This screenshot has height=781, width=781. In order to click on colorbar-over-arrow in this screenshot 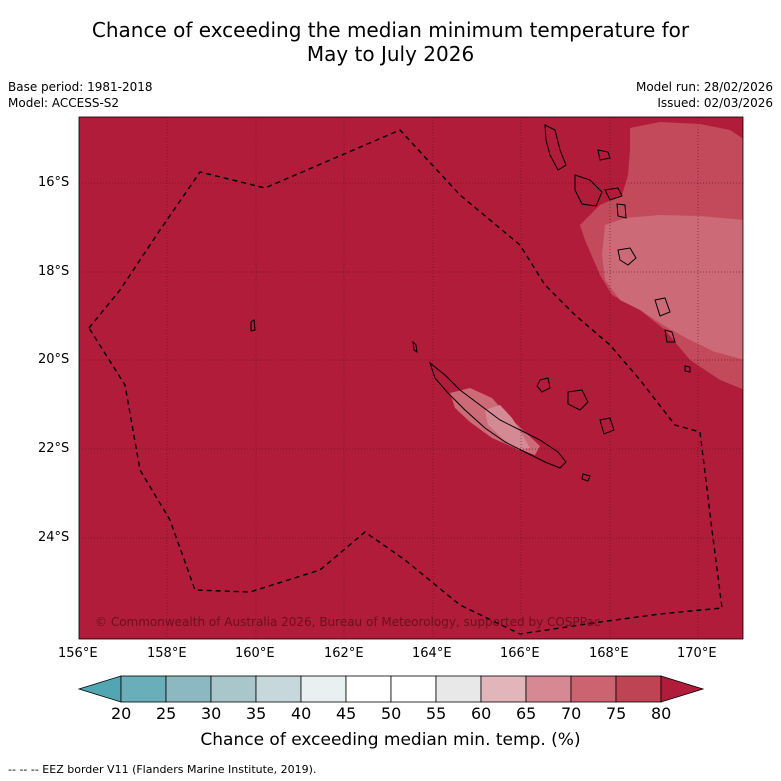, I will do `click(682, 689)`.